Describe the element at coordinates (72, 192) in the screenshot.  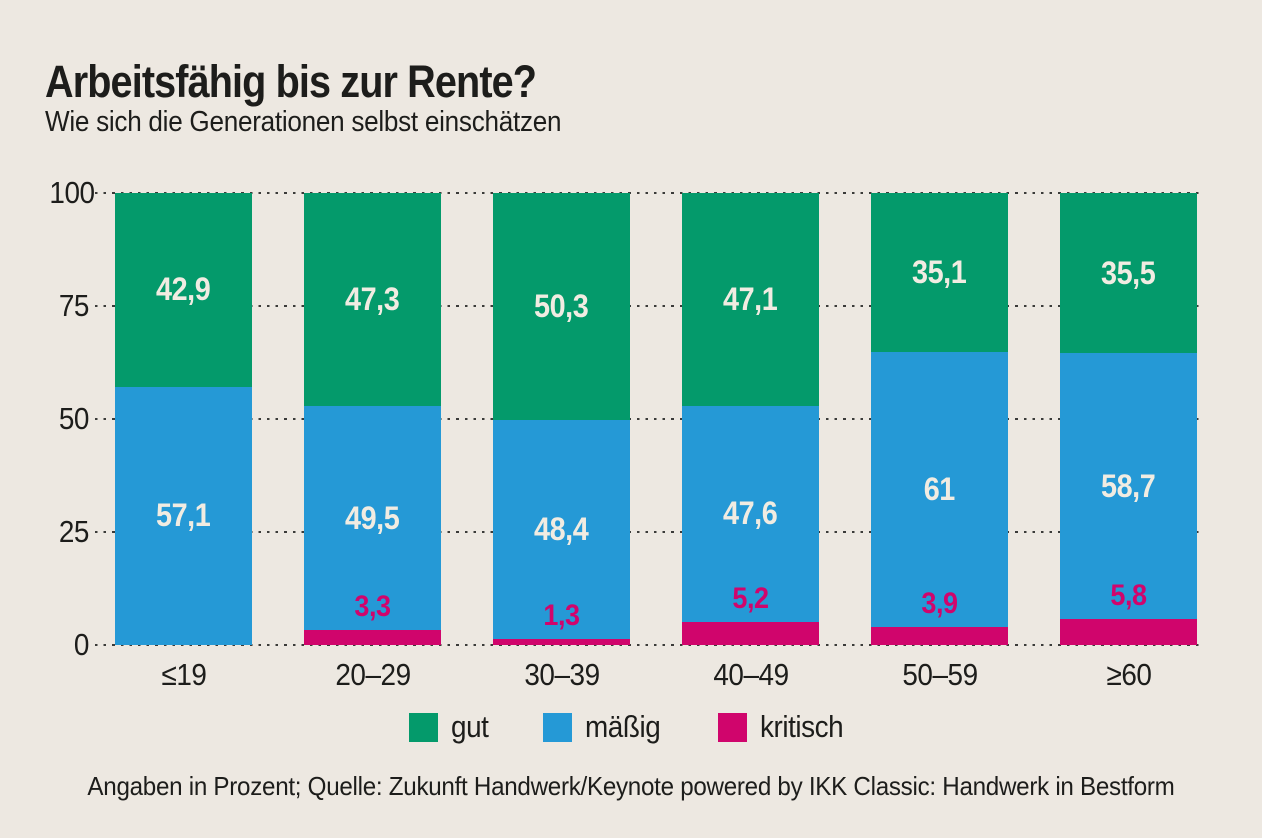
I see `y-tick-label: 100` at that location.